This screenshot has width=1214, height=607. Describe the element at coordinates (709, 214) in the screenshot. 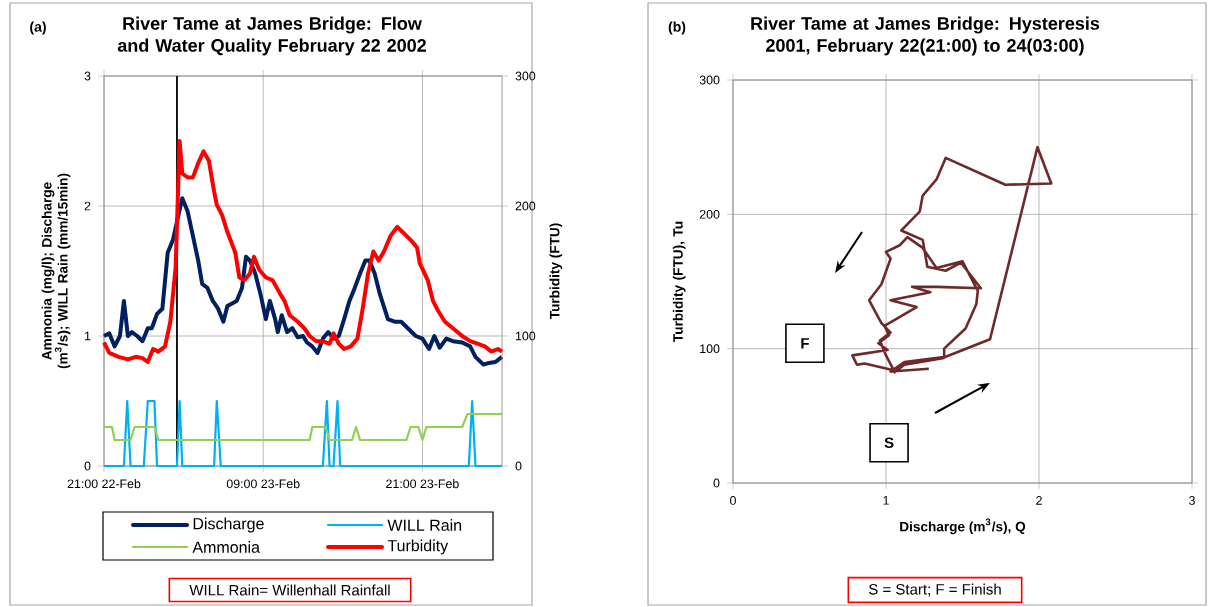

I see `y-tick-label: 200` at that location.